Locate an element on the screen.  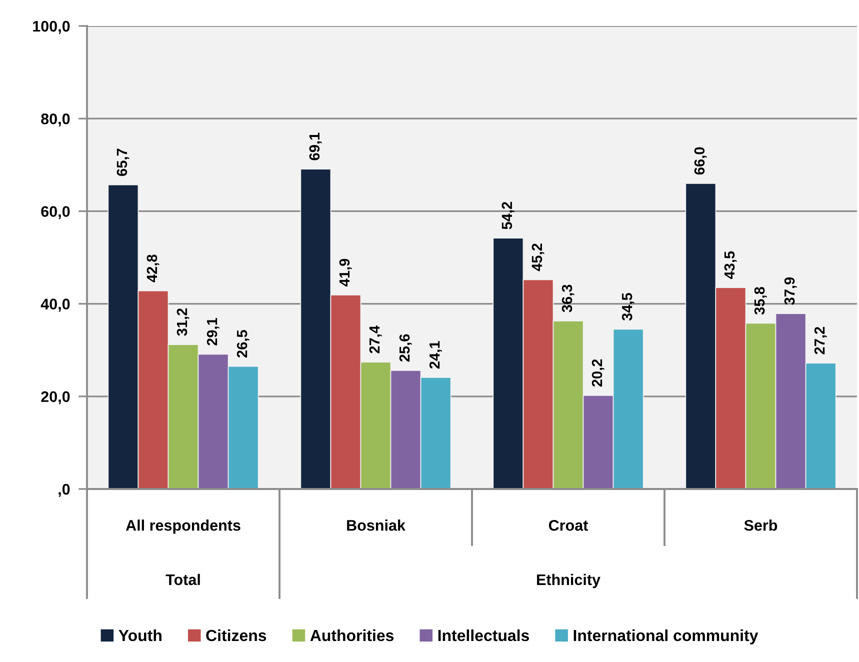
data-label: 25,6 is located at coordinates (405, 348).